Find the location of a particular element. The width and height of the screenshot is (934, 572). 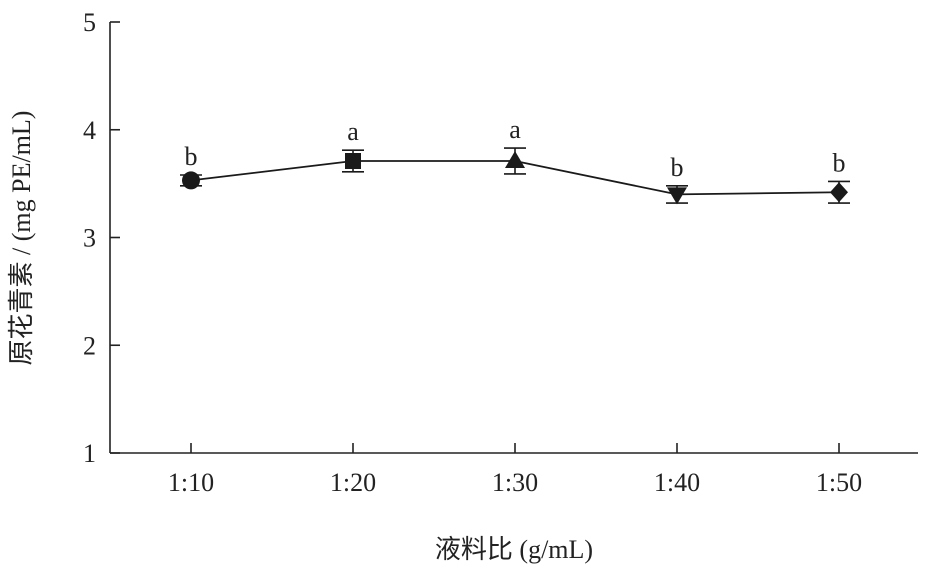

data-point-circle is located at coordinates (191, 180).